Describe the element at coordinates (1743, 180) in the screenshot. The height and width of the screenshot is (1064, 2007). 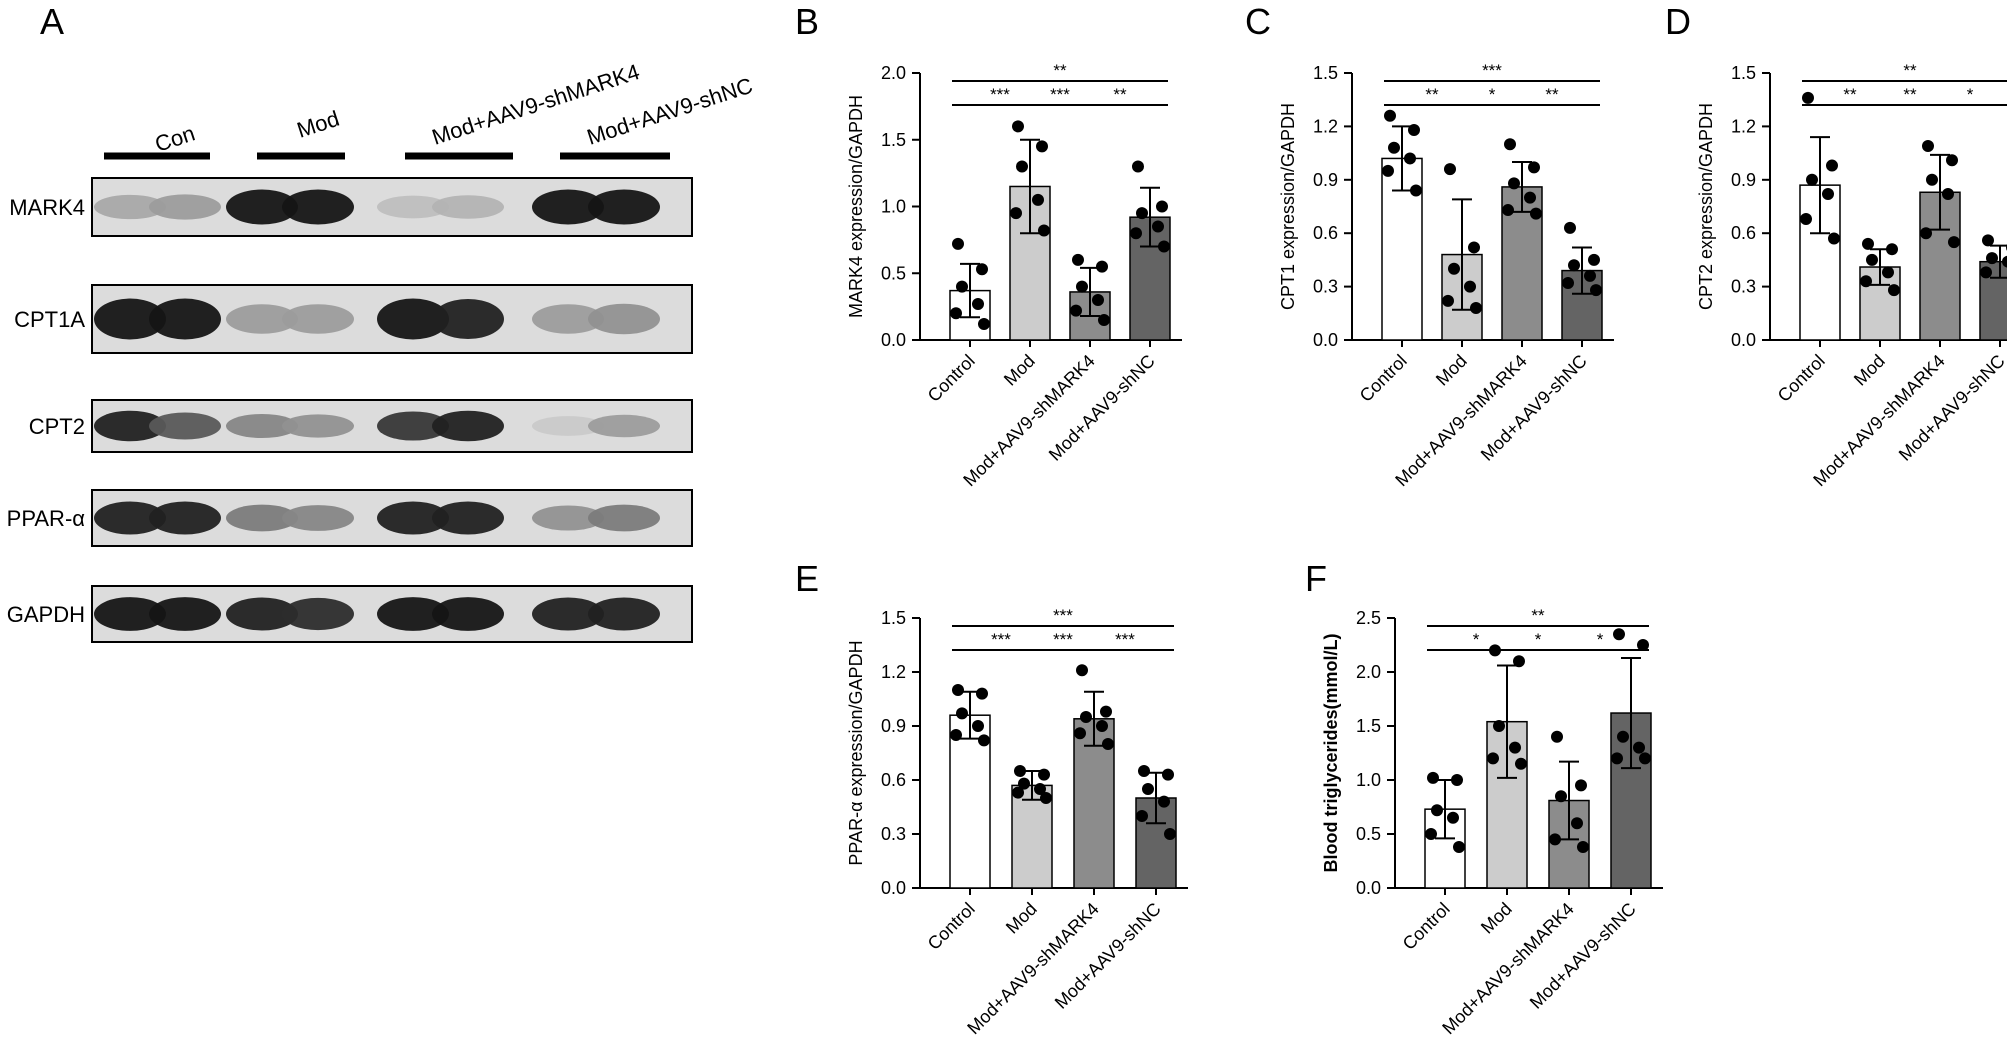
I see `y-tick-label: 0.9` at that location.